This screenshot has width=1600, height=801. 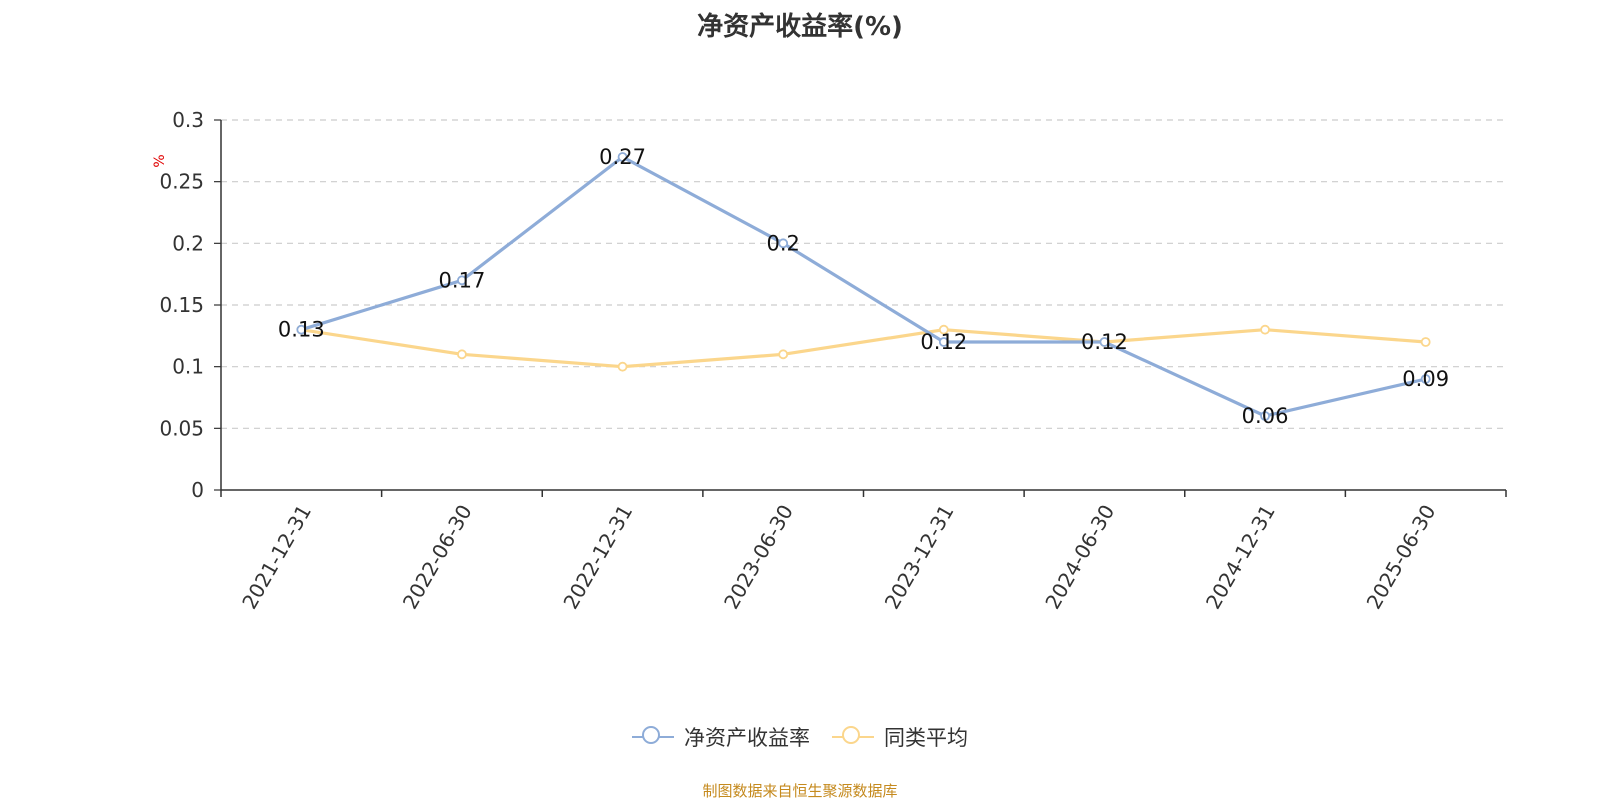 I want to click on x-tick-label: 2025-06-30, so click(x=1401, y=557).